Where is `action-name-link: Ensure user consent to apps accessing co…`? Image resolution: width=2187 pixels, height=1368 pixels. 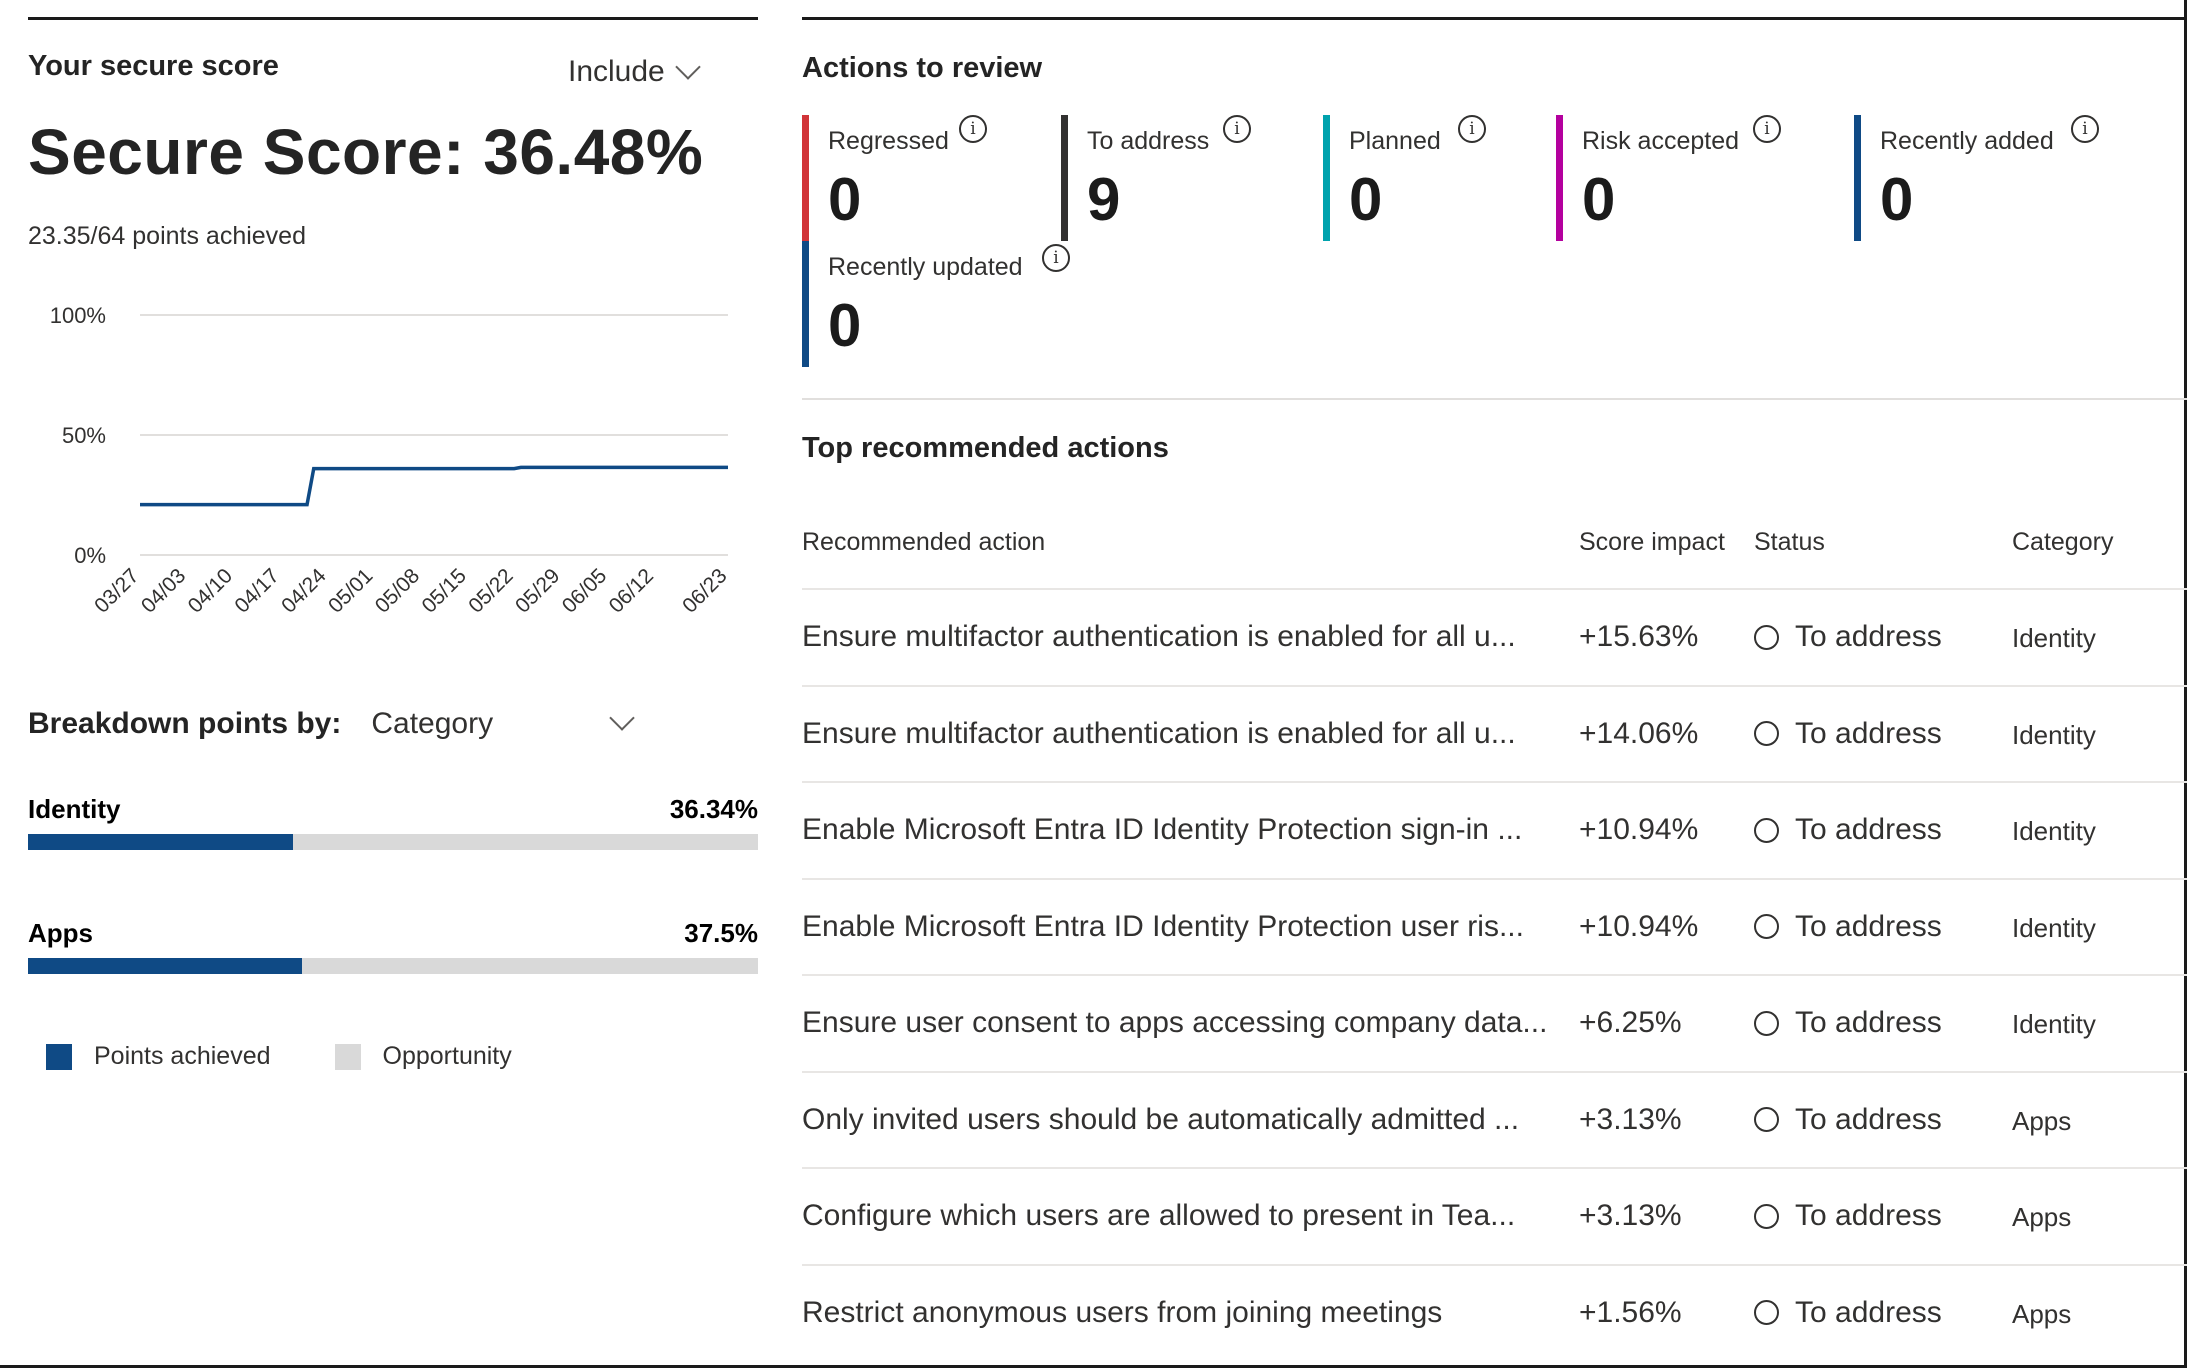
action-name-link: Ensure user consent to apps accessing co… is located at coordinates (1175, 1022).